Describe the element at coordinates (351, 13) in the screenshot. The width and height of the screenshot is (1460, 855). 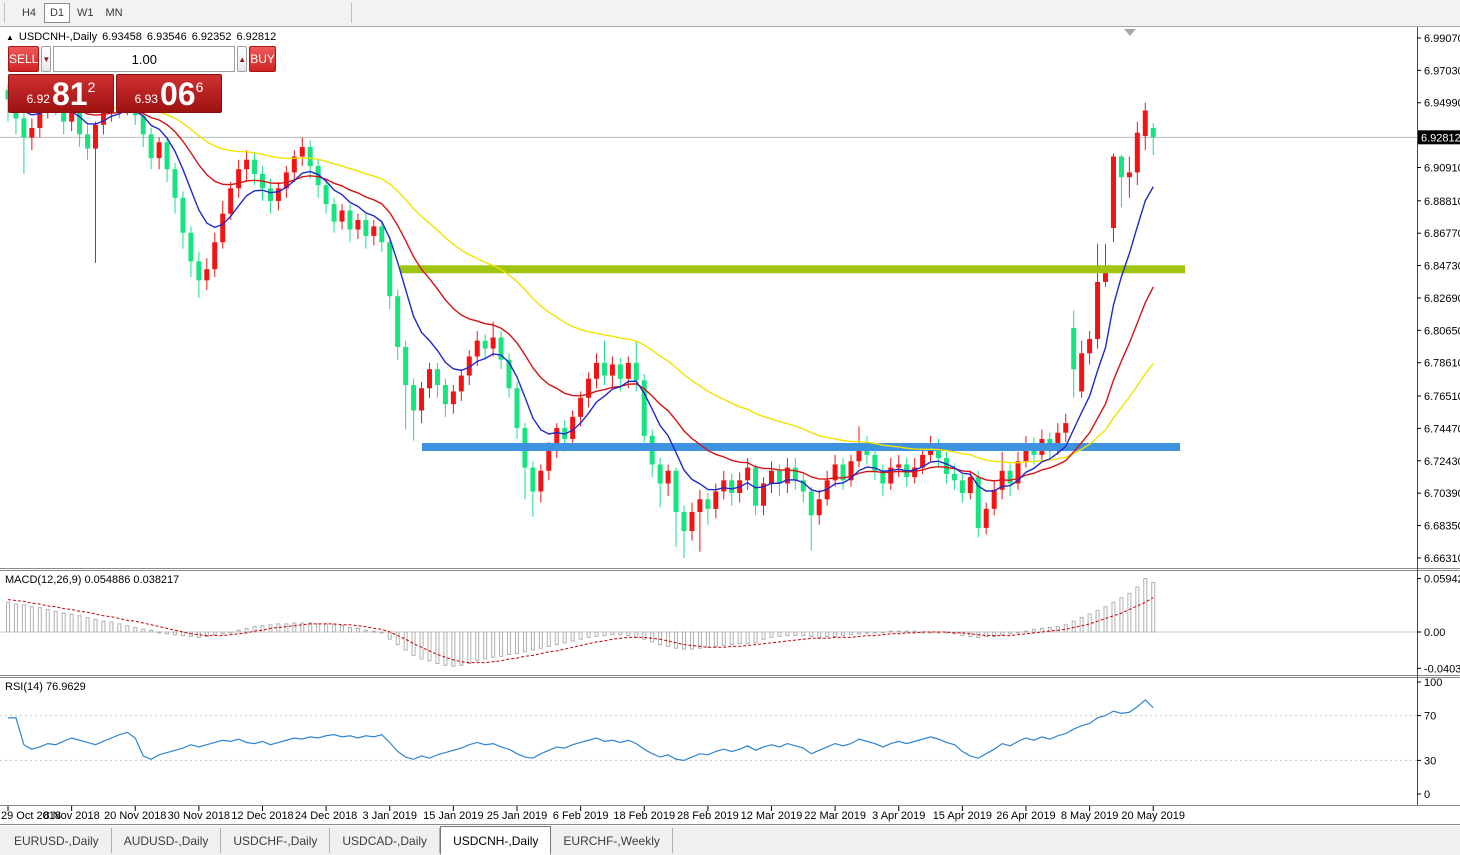
I see `toolbar-separator` at that location.